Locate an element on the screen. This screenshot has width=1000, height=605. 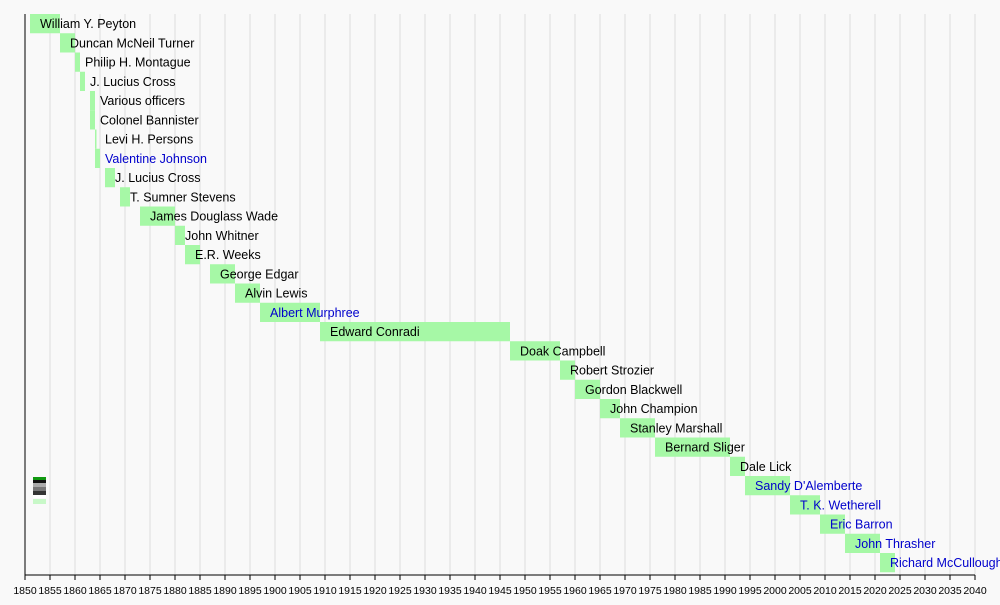
x-tick-label: 1890 is located at coordinates (225, 591).